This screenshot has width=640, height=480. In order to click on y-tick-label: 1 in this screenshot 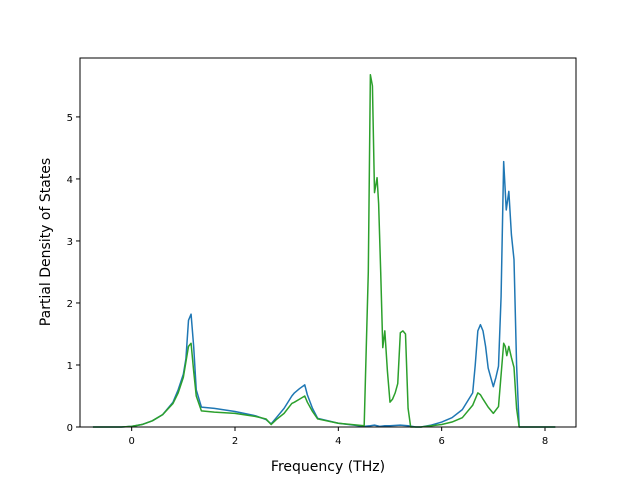, I will do `click(70, 366)`.